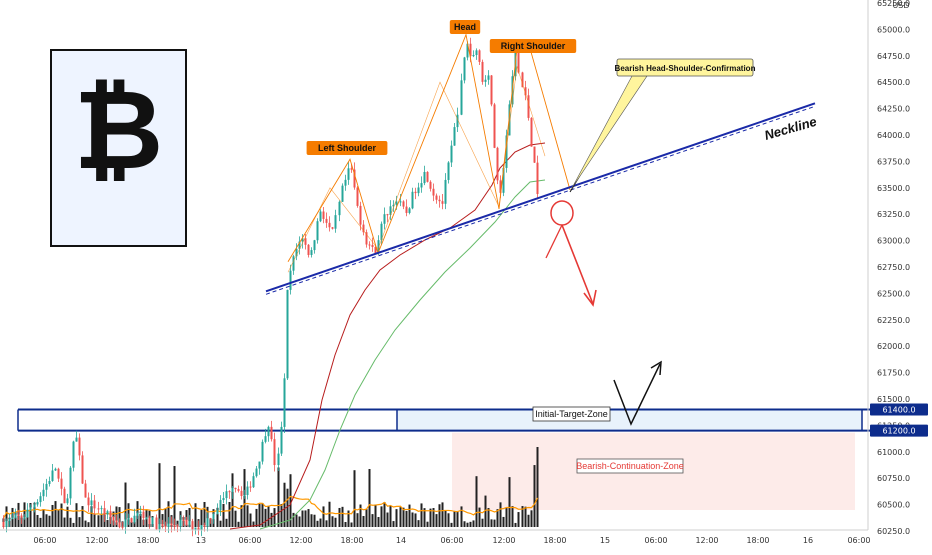  Describe the element at coordinates (637, 394) in the screenshot. I see `target-bounce-arrow` at that location.